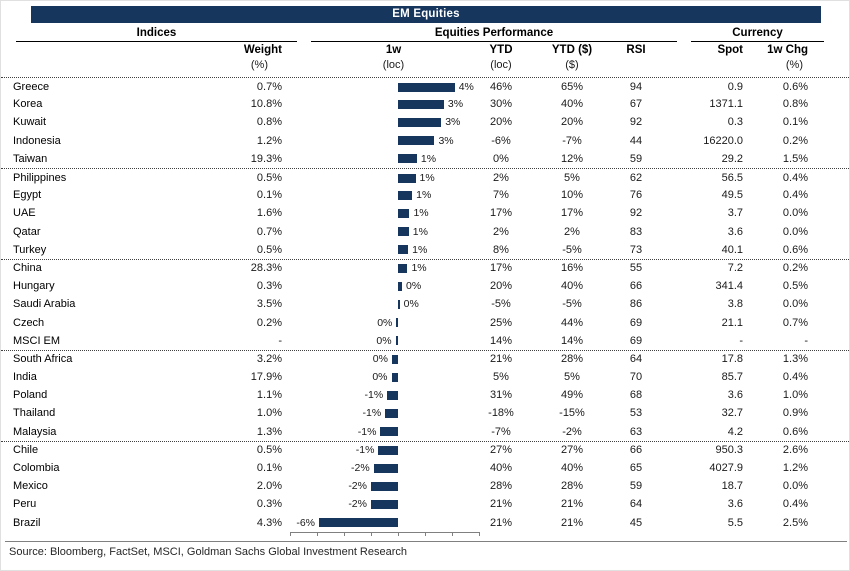 This screenshot has width=850, height=571. I want to click on ytd-value: -5%, so click(501, 304).